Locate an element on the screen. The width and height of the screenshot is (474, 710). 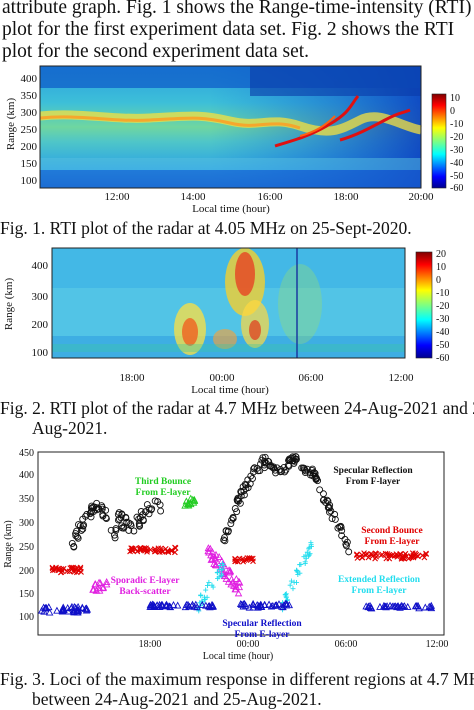
fig2-xlabel: Local time (hour) is located at coordinates (230, 390).